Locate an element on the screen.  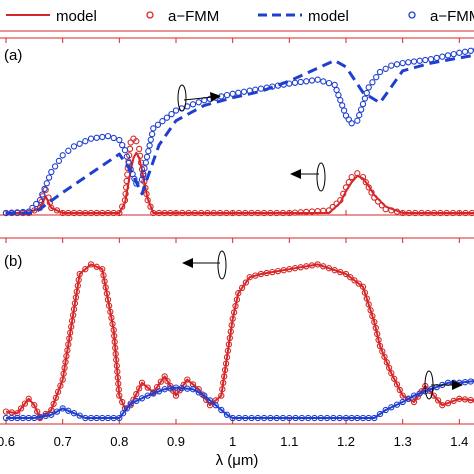
x-tick-label: 0.9 is located at coordinates (176, 441).